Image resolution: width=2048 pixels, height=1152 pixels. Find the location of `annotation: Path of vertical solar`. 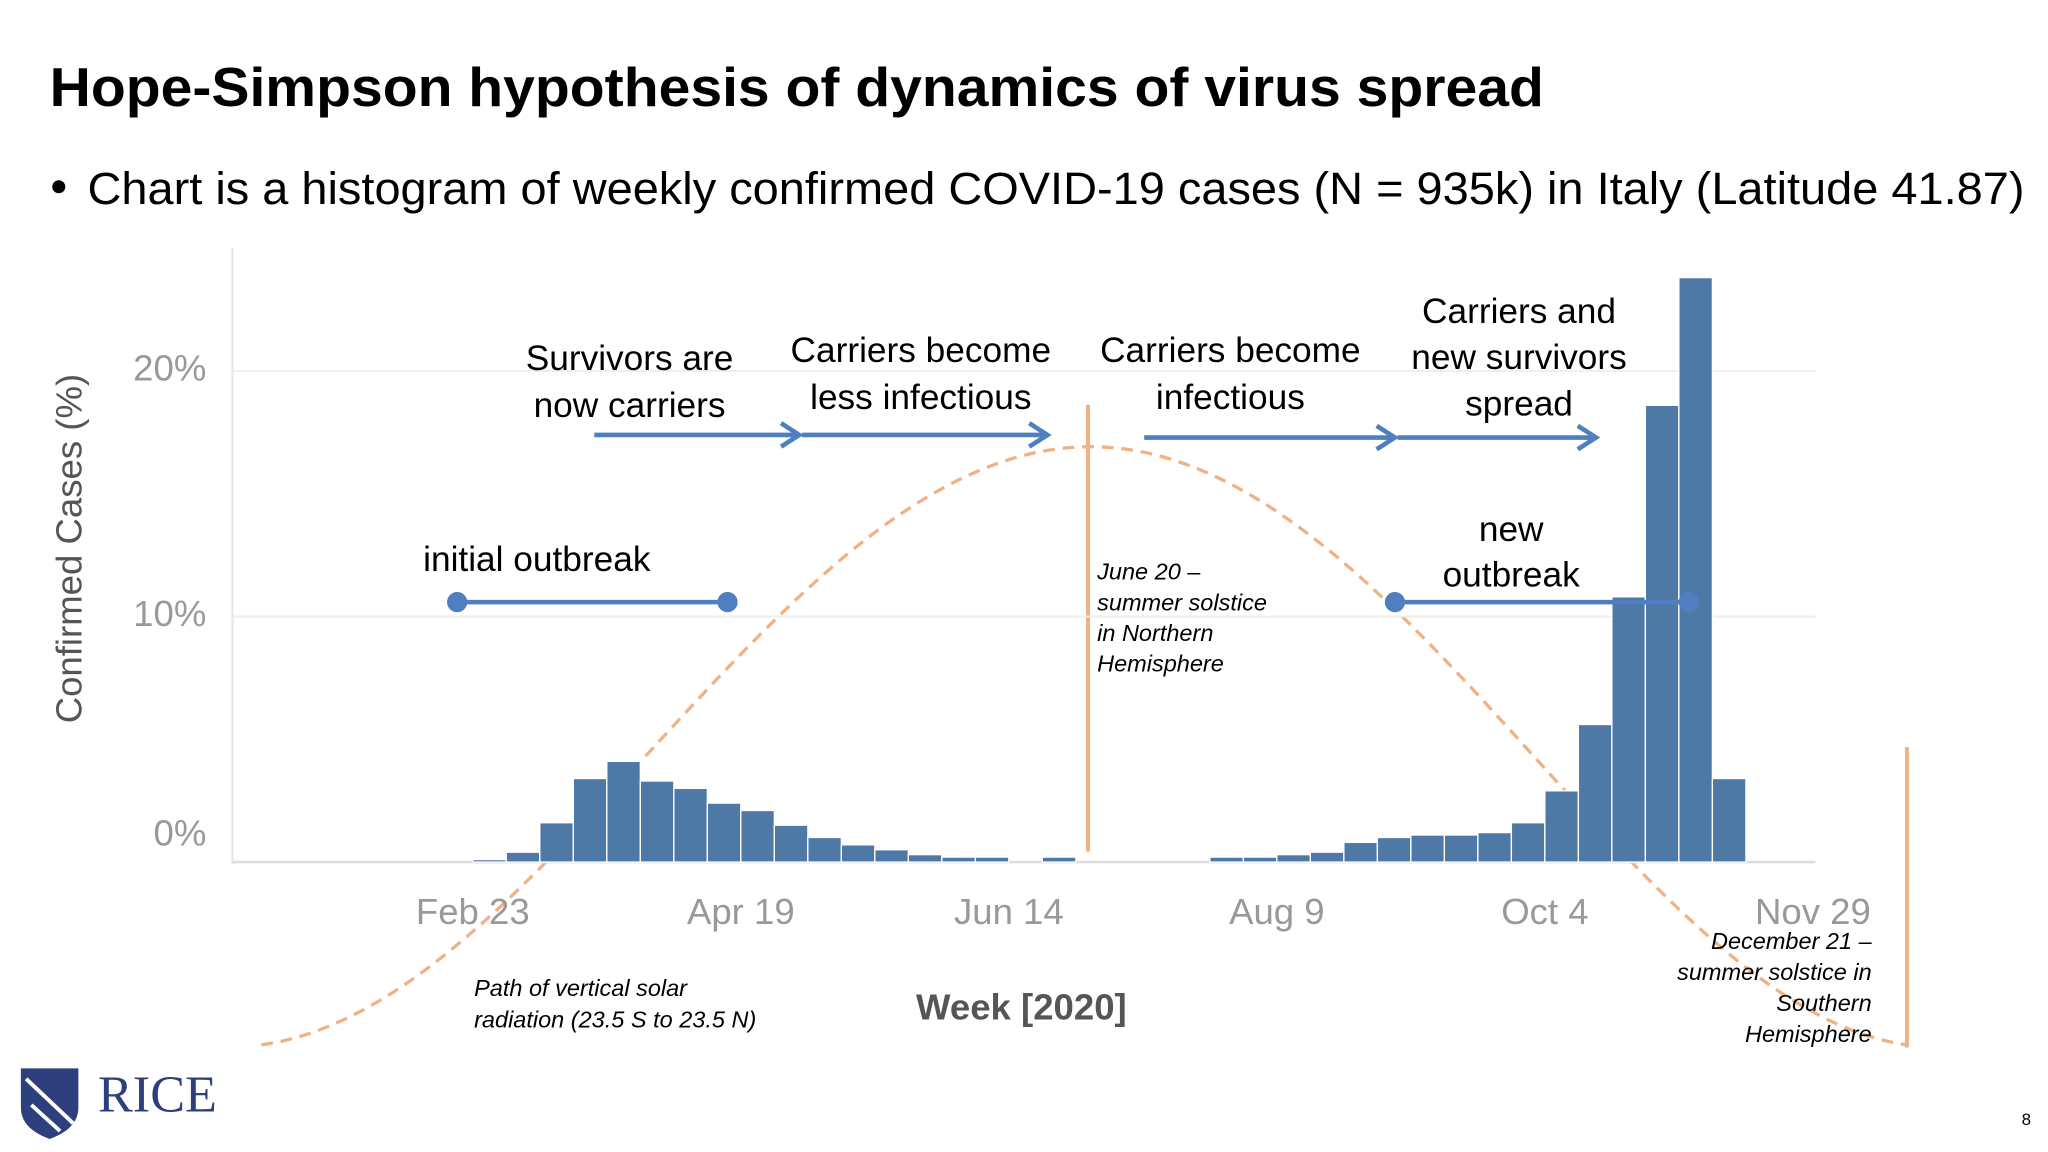

annotation: Path of vertical solar is located at coordinates (581, 988).